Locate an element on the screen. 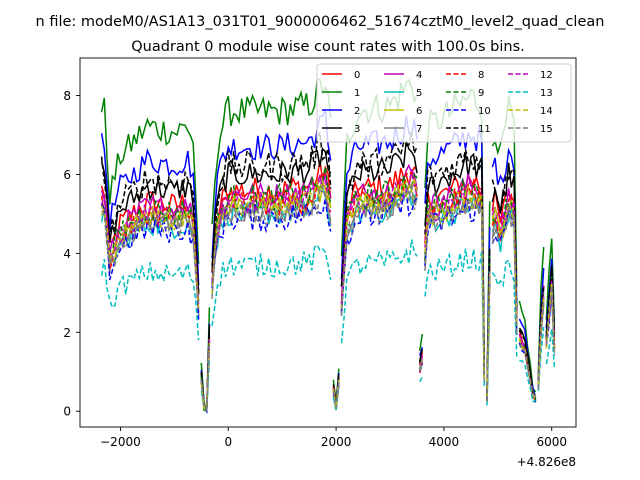 The width and height of the screenshot is (640, 480). legend-label-10: 10 is located at coordinates (484, 111).